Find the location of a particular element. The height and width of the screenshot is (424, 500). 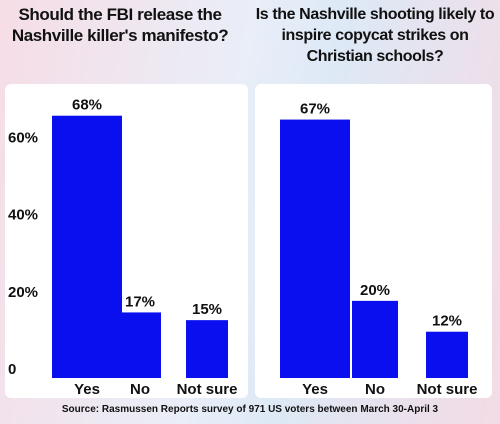

value-label: 15% is located at coordinates (207, 309).